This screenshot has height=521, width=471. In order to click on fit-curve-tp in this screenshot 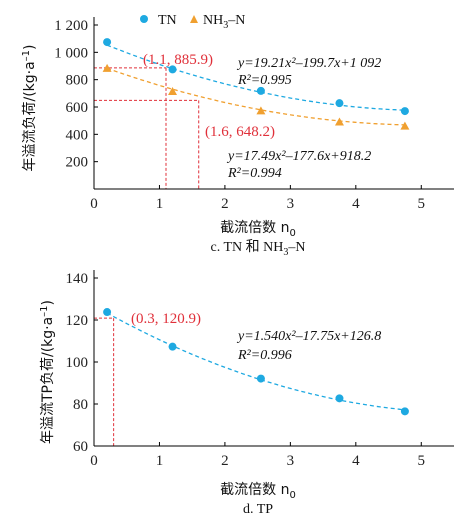, I will do `click(255, 361)`.